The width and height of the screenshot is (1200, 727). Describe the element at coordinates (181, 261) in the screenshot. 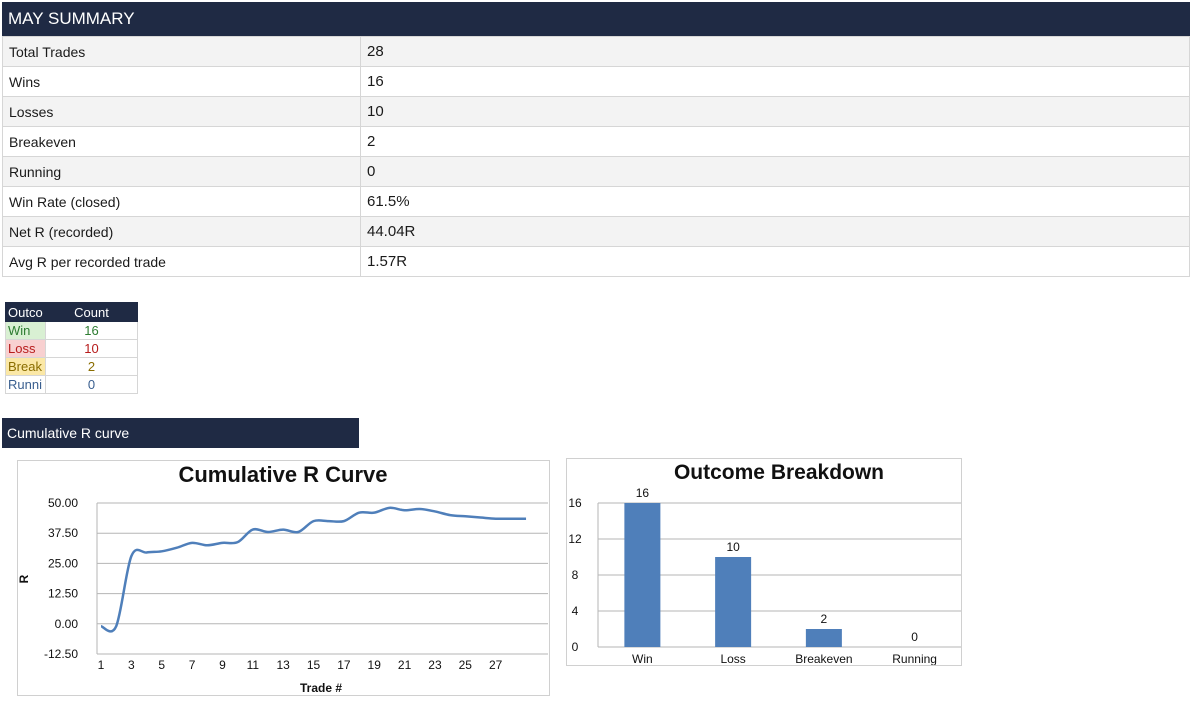

I see `summary-label: Avg R per recorded trade` at that location.